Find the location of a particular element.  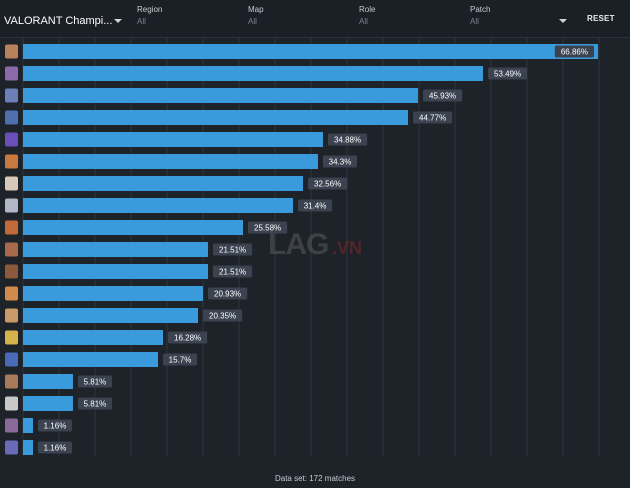

map-filter-label: Map is located at coordinates (256, 9).